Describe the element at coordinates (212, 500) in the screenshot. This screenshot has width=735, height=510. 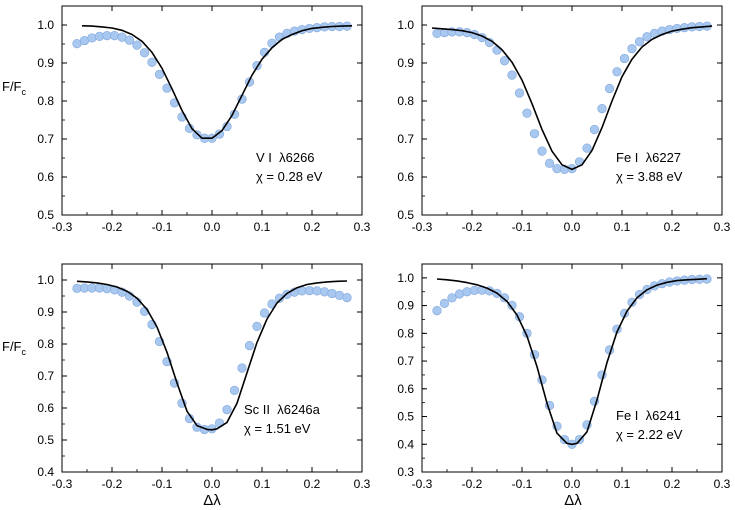
I see `x-axis-label-left: Δλ` at that location.